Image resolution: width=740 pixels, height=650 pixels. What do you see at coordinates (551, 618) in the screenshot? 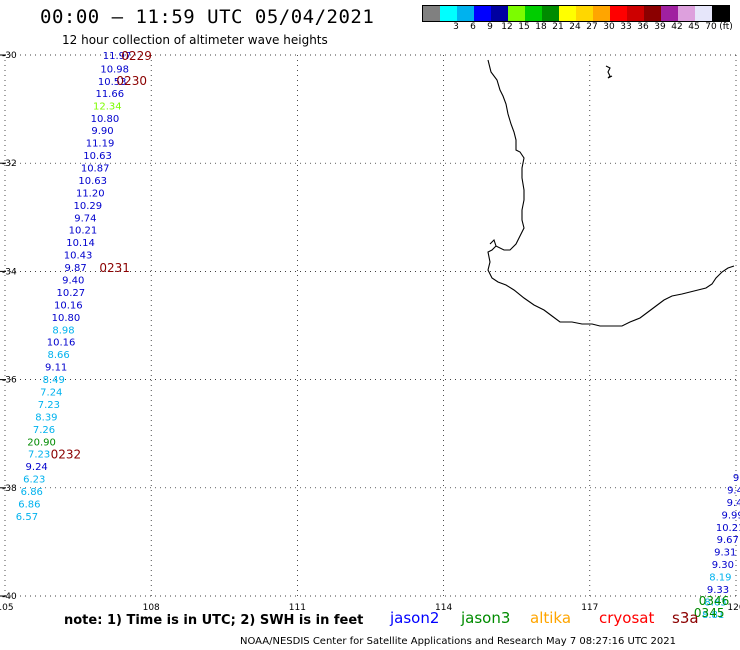
I see `legend-item-altika: altika` at bounding box center [551, 618].